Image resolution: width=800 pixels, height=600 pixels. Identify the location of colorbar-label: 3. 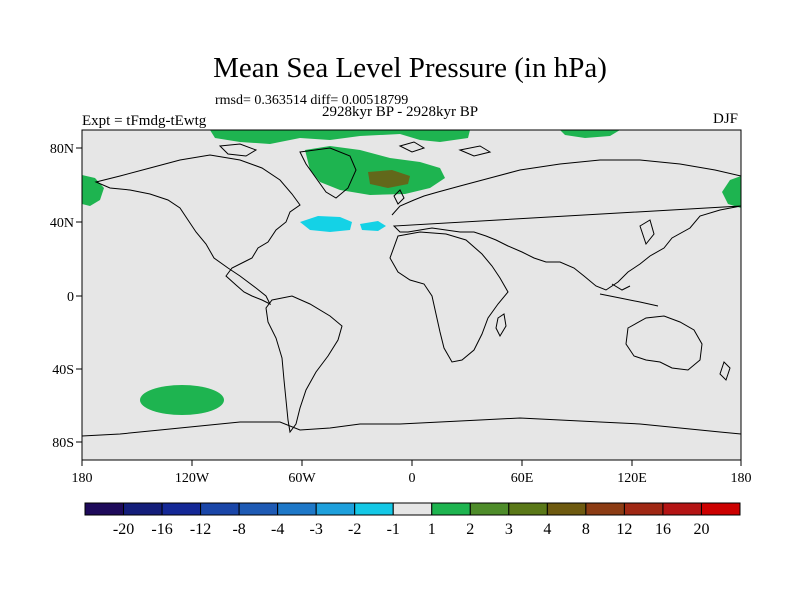
(509, 529).